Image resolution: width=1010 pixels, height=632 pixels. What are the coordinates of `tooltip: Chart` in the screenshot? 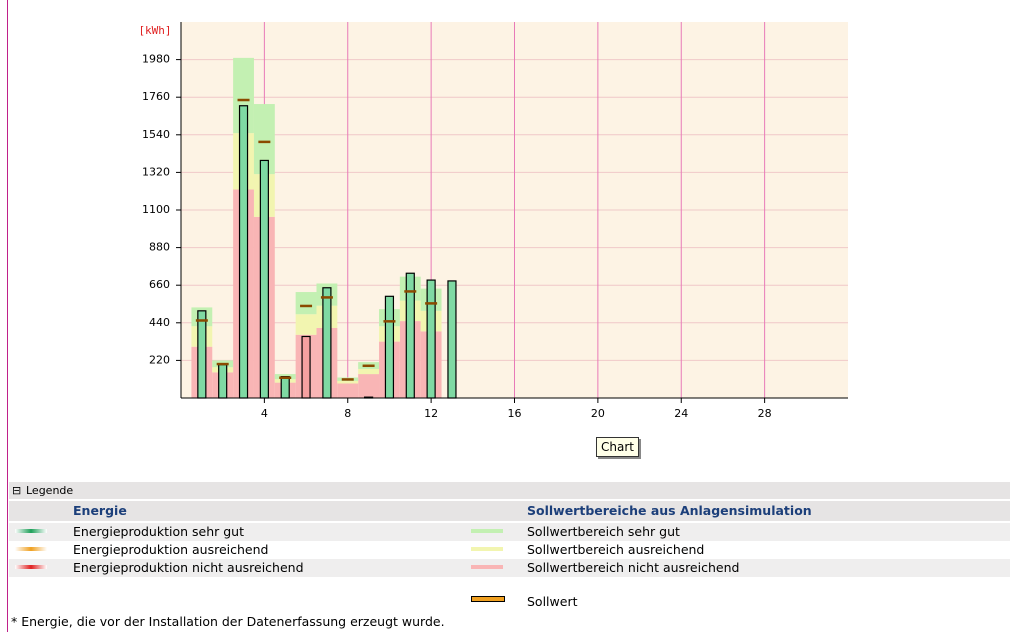 It's located at (617, 447).